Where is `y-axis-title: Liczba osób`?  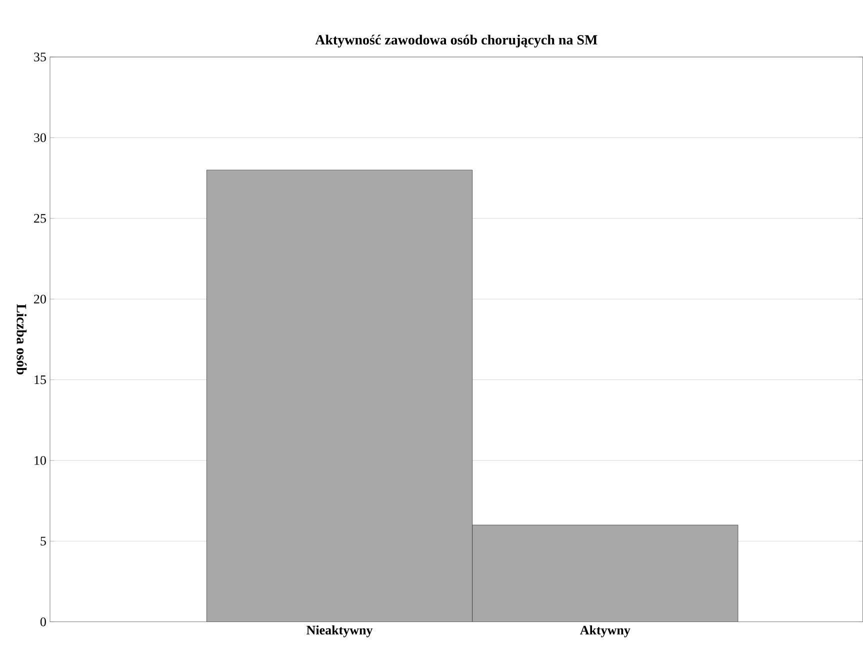 y-axis-title: Liczba osób is located at coordinates (21, 339).